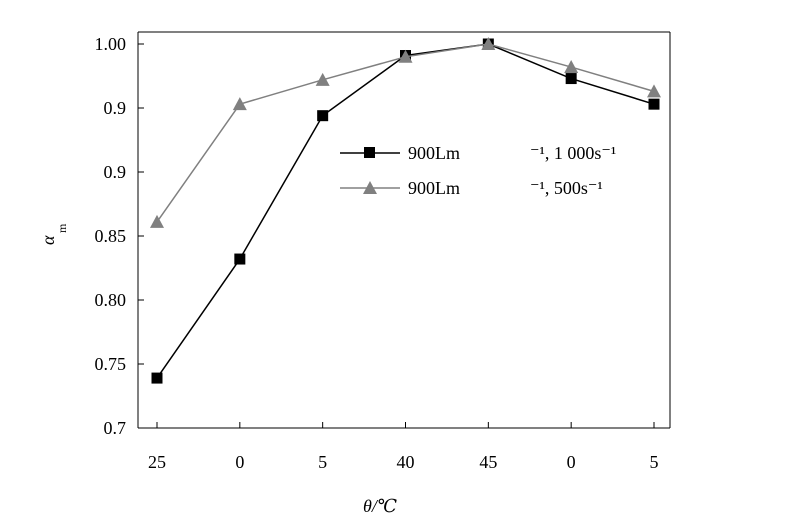 This screenshot has height=523, width=789. I want to click on y-ticks: 0.7 0.75 0.80 0.85 0.9 0.9 1.00, so click(119, 236).